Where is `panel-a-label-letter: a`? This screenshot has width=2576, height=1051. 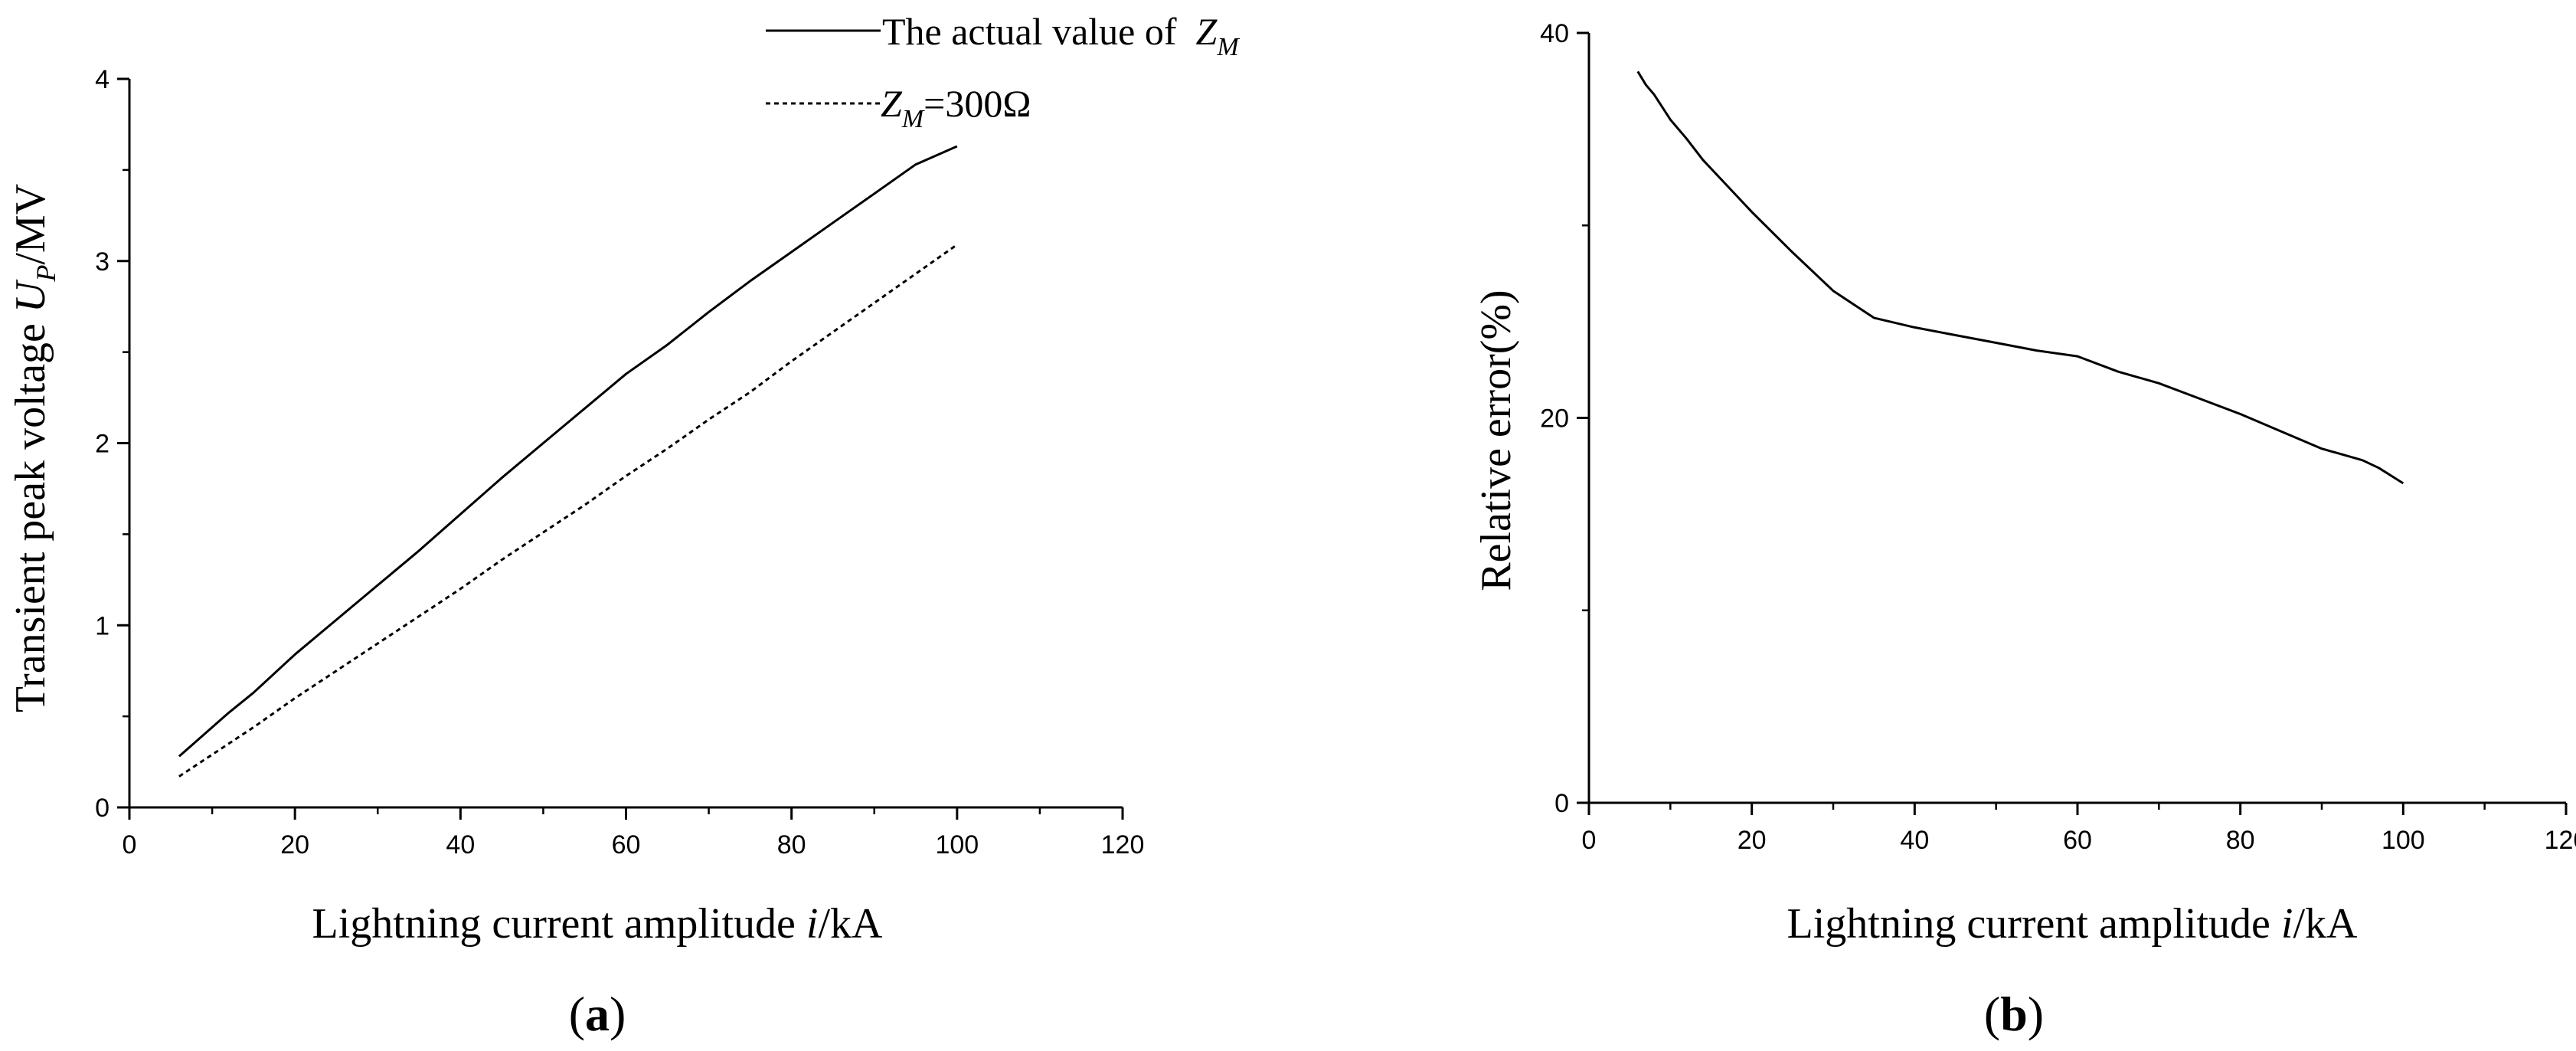
panel-a-label-letter: a is located at coordinates (597, 1014).